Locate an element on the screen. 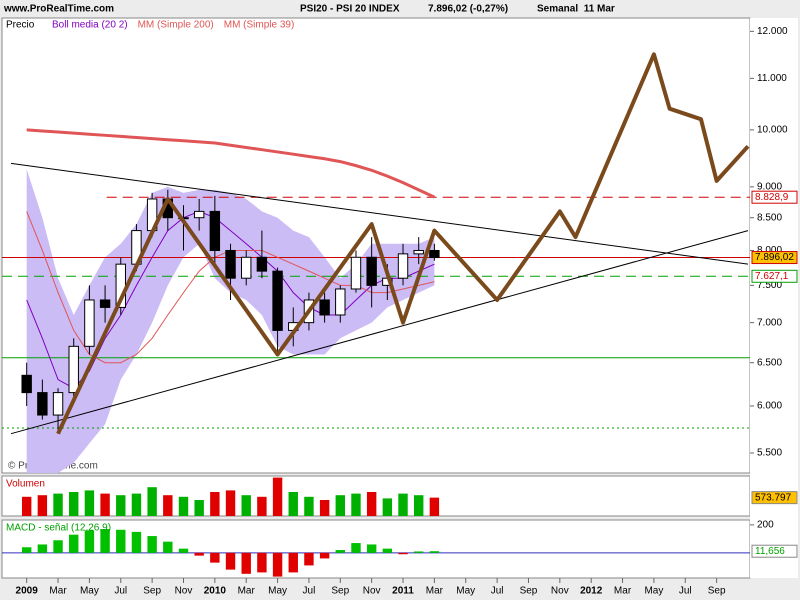 The image size is (800, 600). y-tick-label: 6.500 is located at coordinates (769, 362).